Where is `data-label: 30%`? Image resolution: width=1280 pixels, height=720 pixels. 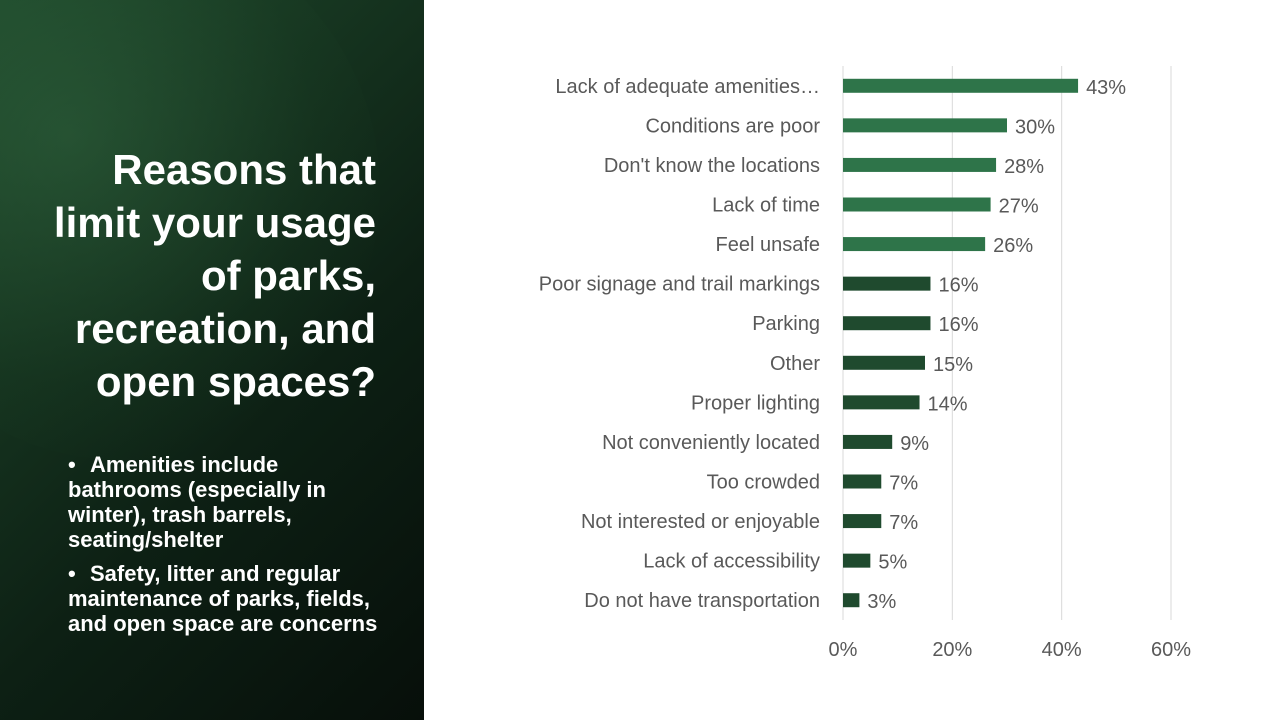
data-label: 30% is located at coordinates (1035, 127).